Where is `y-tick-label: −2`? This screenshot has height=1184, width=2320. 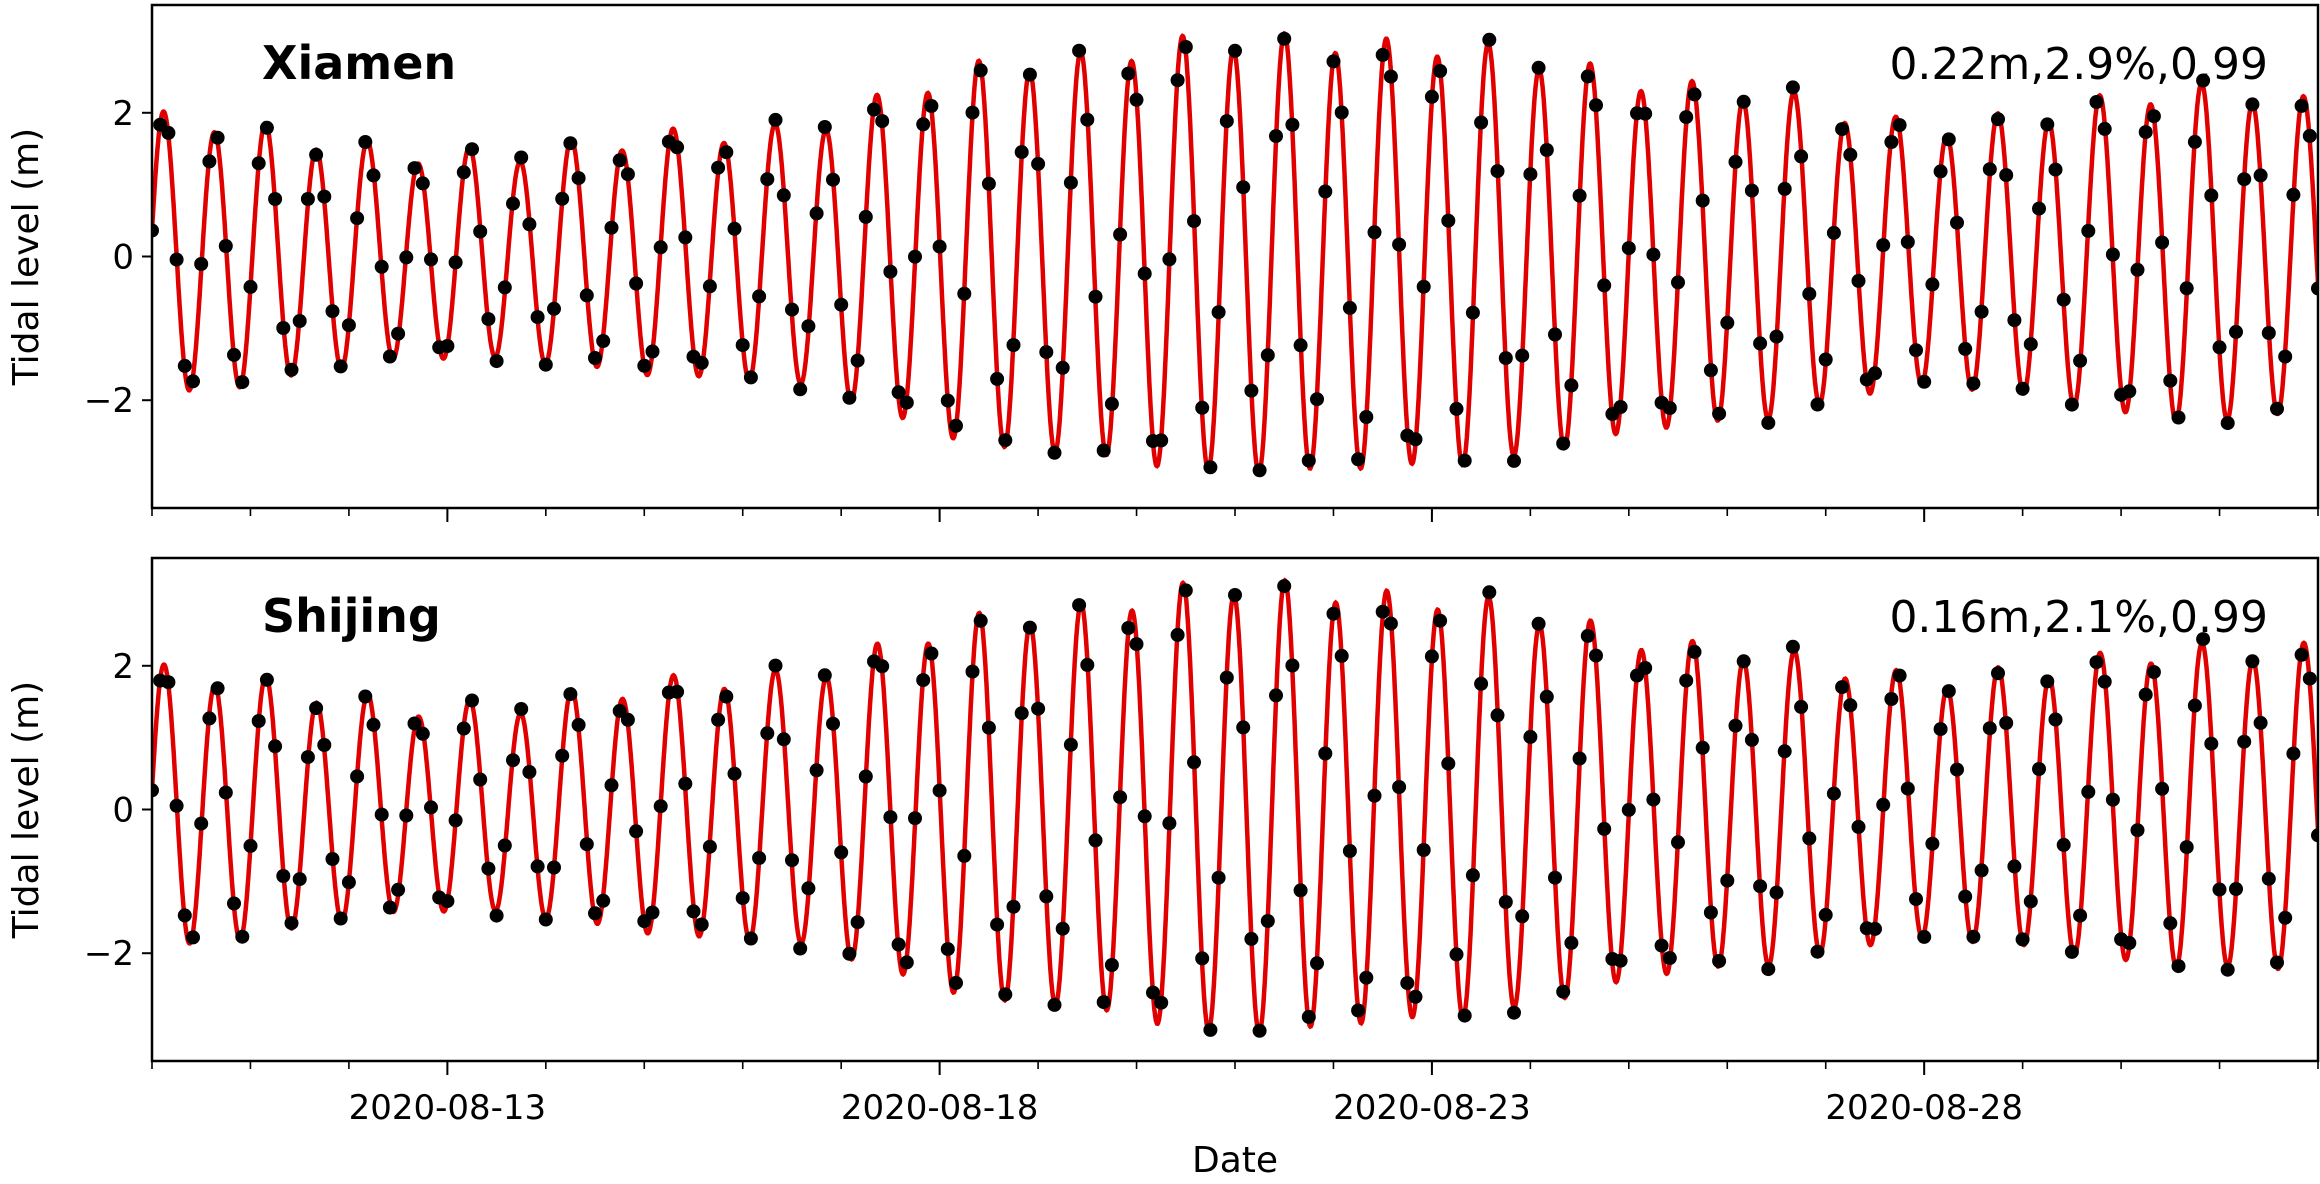 y-tick-label: −2 is located at coordinates (109, 954).